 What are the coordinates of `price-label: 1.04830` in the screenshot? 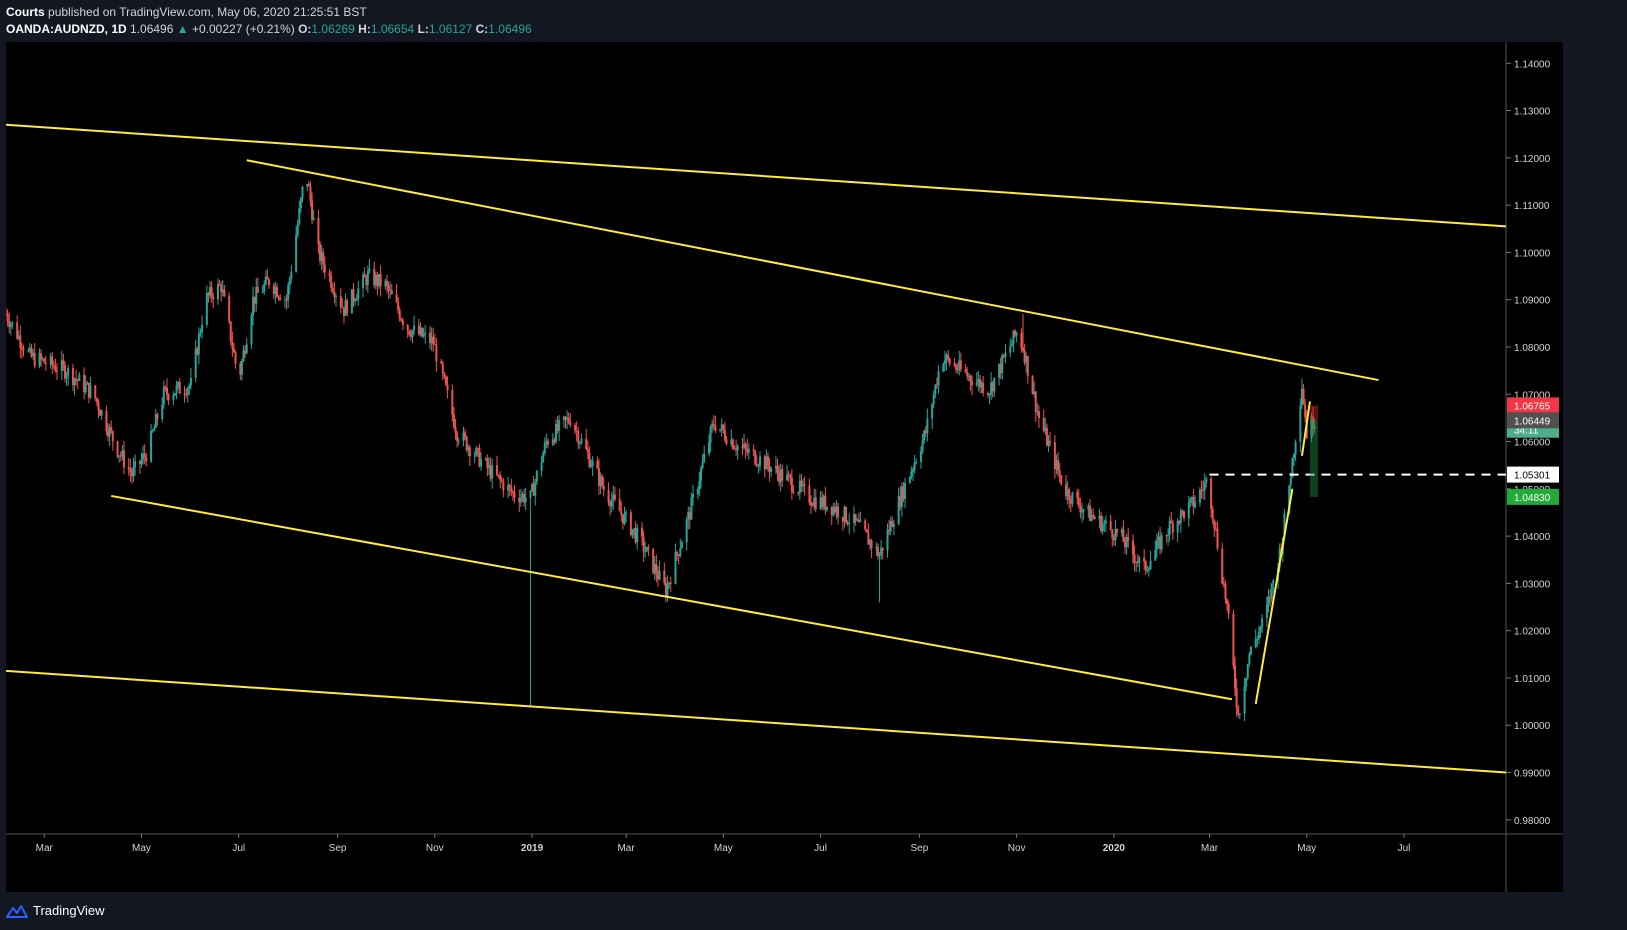 It's located at (1532, 498).